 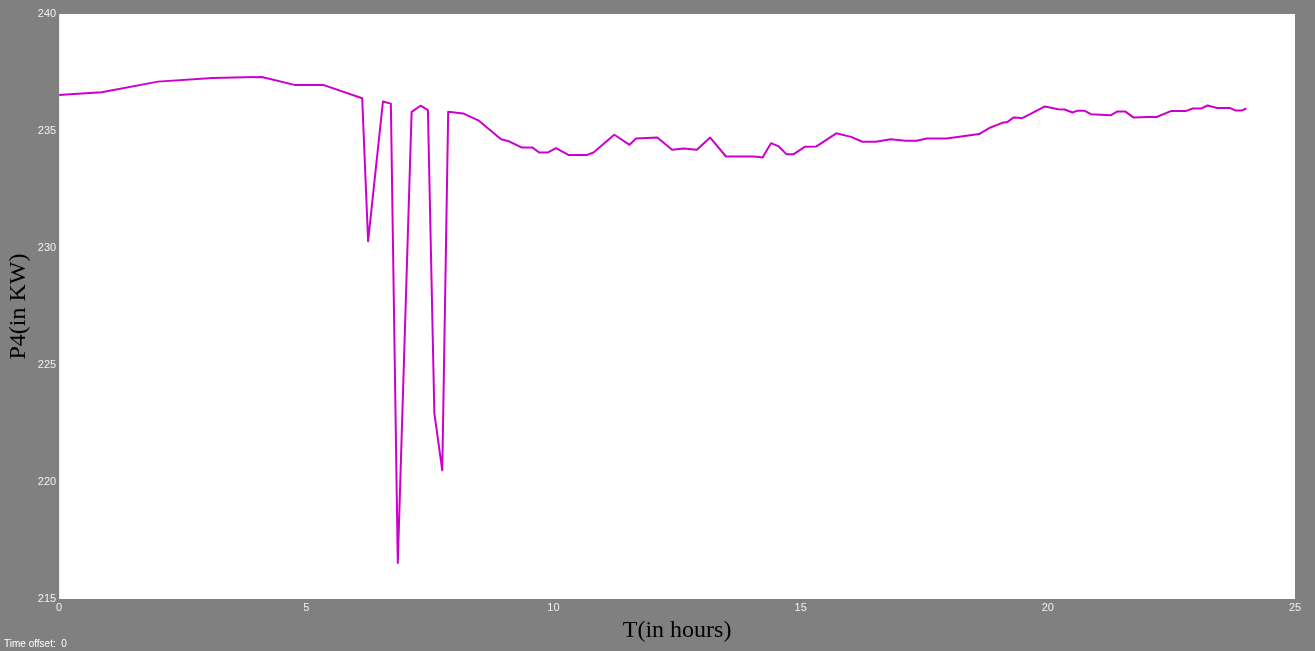 What do you see at coordinates (47, 13) in the screenshot?
I see `y-tick-label: 240` at bounding box center [47, 13].